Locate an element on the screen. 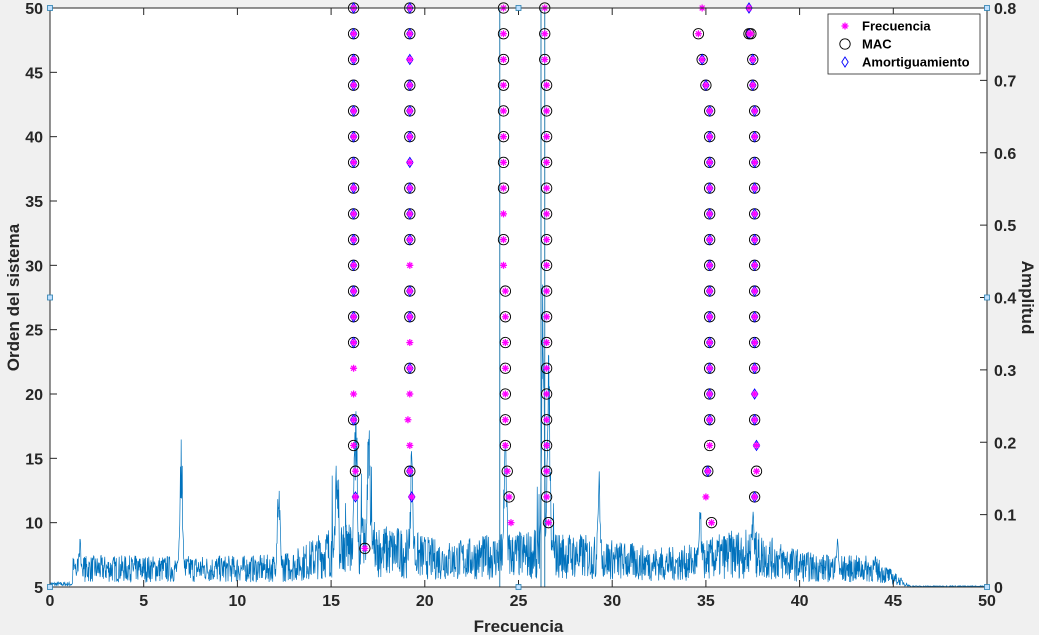  y-right-tick-label: 0 is located at coordinates (998, 588).